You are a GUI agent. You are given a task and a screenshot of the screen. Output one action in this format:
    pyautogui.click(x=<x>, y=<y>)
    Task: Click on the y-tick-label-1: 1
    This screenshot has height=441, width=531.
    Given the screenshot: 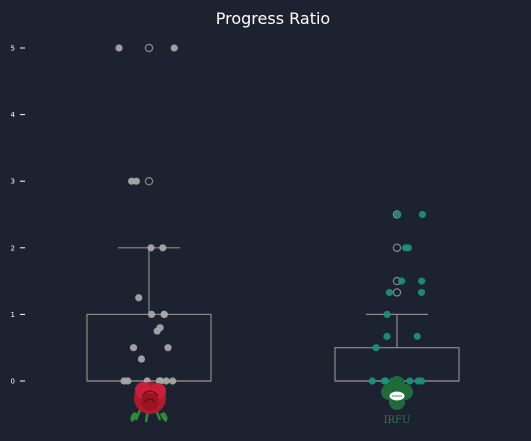 What is the action you would take?
    pyautogui.click(x=13, y=315)
    